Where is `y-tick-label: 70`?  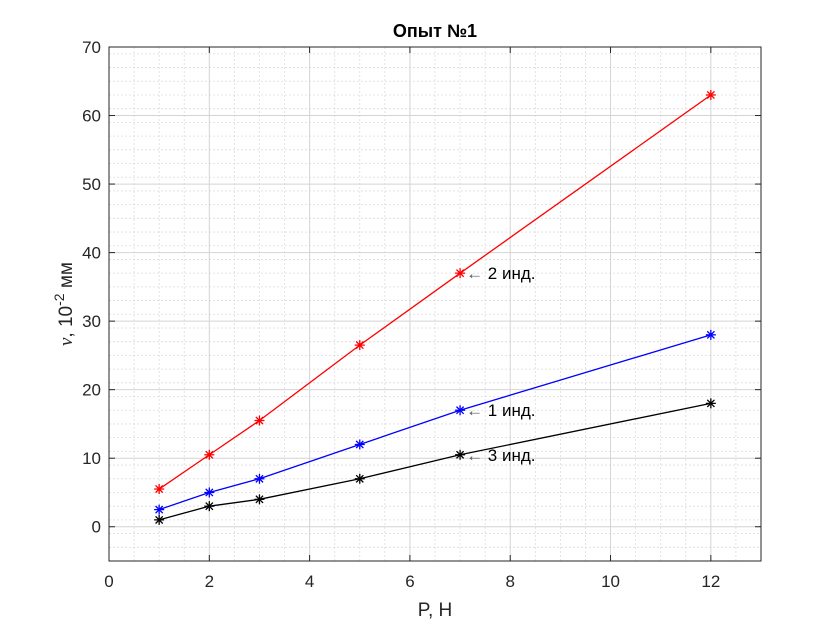 y-tick-label: 70 is located at coordinates (91, 47).